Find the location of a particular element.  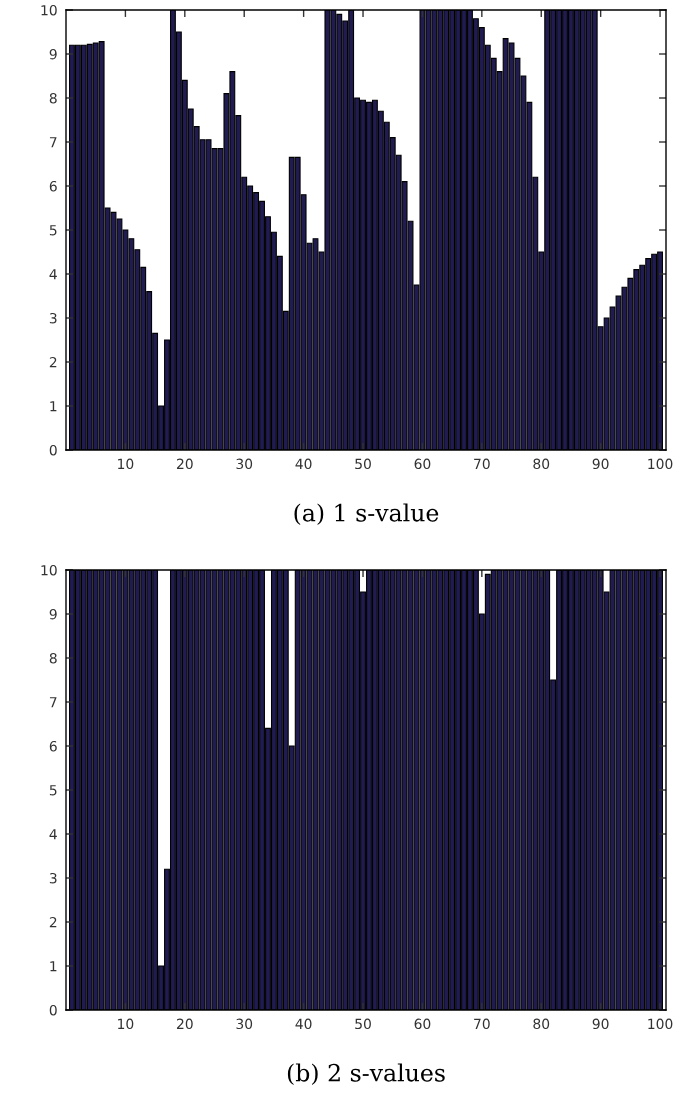

text: (a) 1 s-value is located at coordinates (366, 514).